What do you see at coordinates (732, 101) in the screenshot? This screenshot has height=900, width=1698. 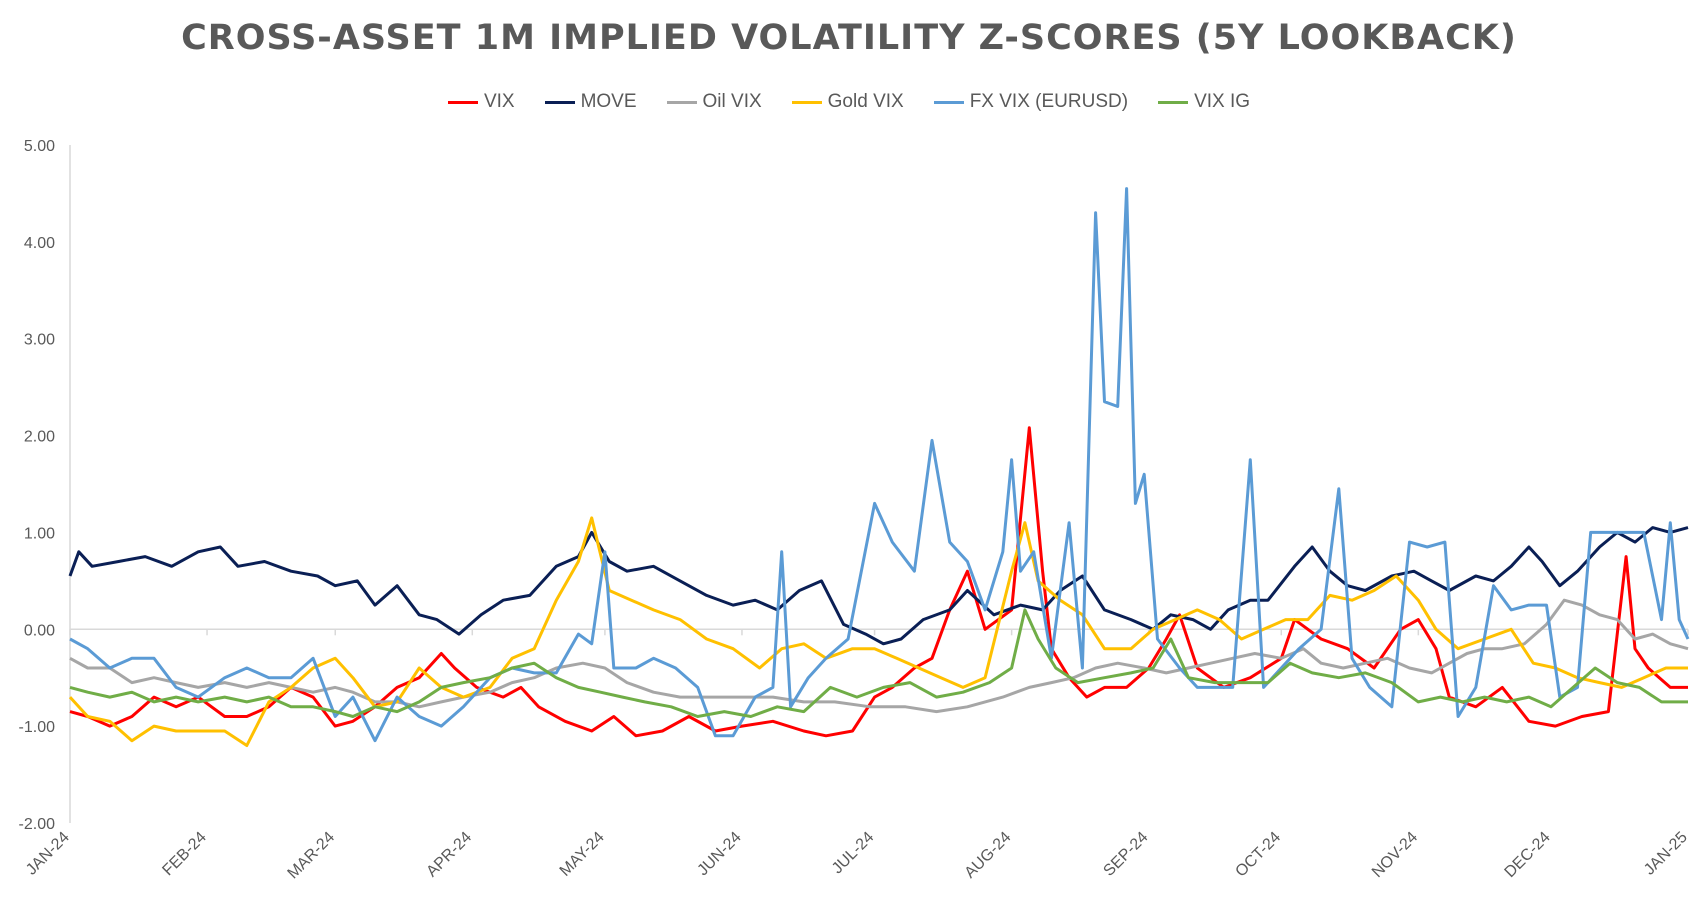 I see `legend-label: Oil VIX` at bounding box center [732, 101].